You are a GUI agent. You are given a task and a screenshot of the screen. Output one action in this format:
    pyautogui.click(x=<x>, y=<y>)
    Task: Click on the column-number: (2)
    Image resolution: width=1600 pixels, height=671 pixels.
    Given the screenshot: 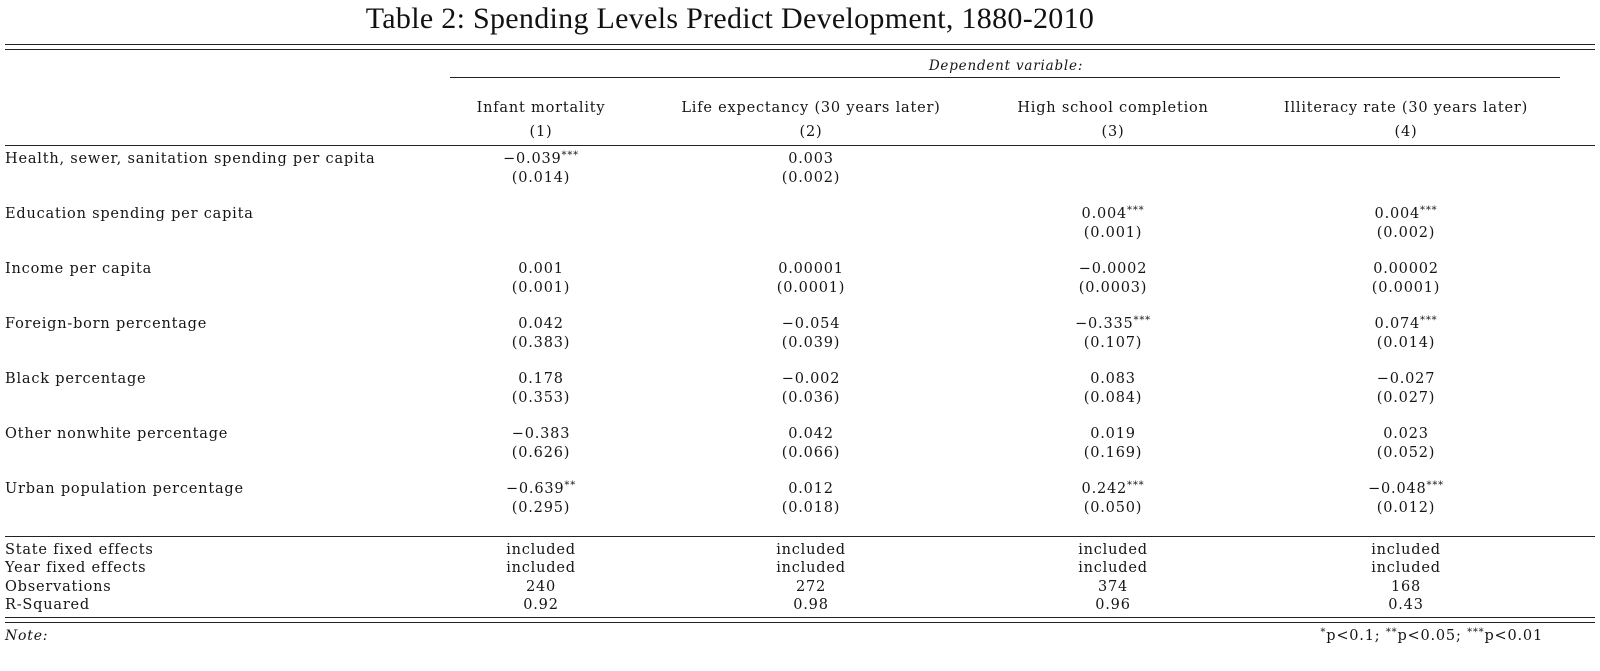 What is the action you would take?
    pyautogui.click(x=811, y=132)
    